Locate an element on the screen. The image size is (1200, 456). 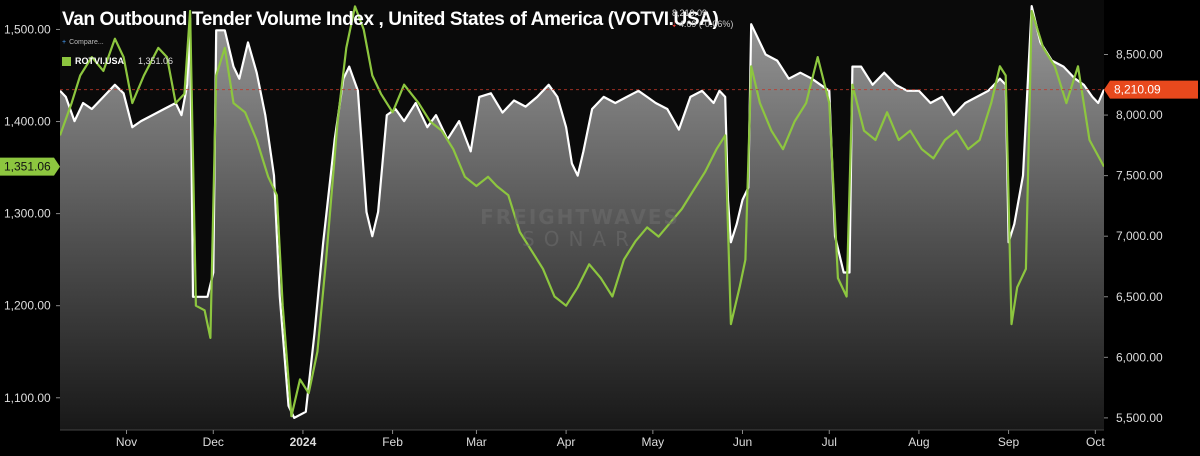
x-tick-label: Nov is located at coordinates (126, 442).